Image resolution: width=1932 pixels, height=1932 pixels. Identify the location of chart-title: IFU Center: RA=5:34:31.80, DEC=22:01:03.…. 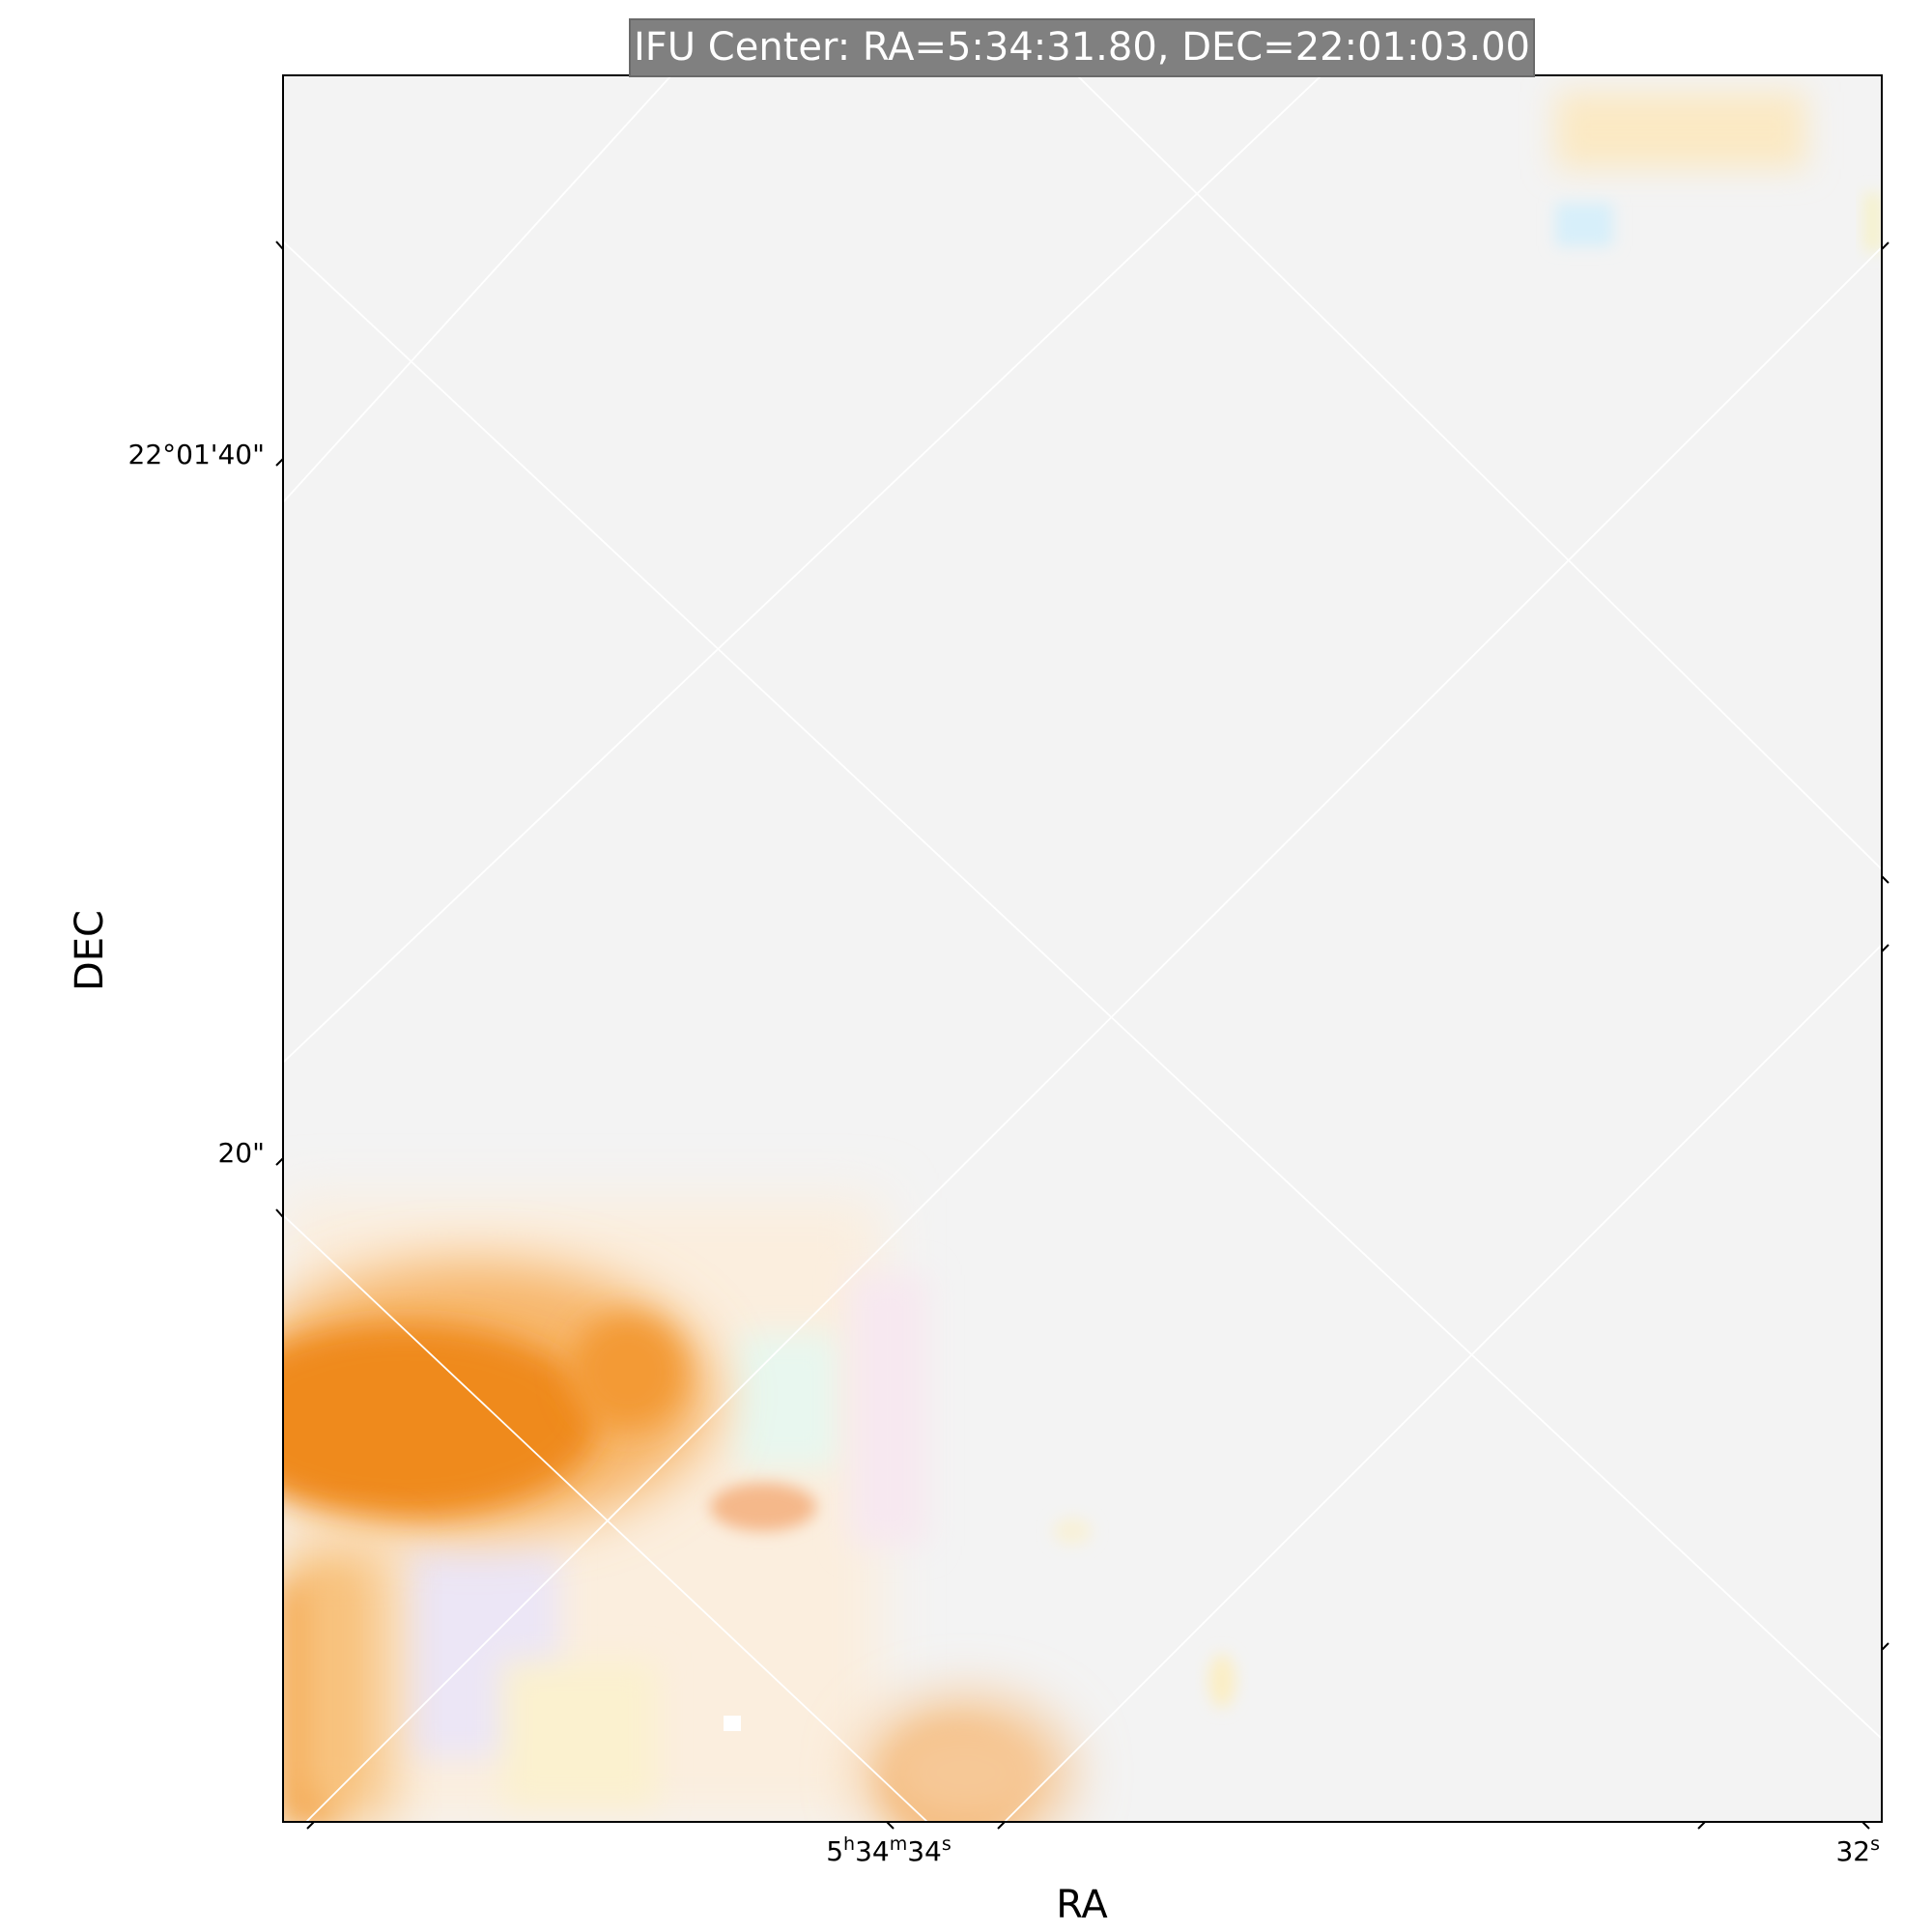
(1082, 47).